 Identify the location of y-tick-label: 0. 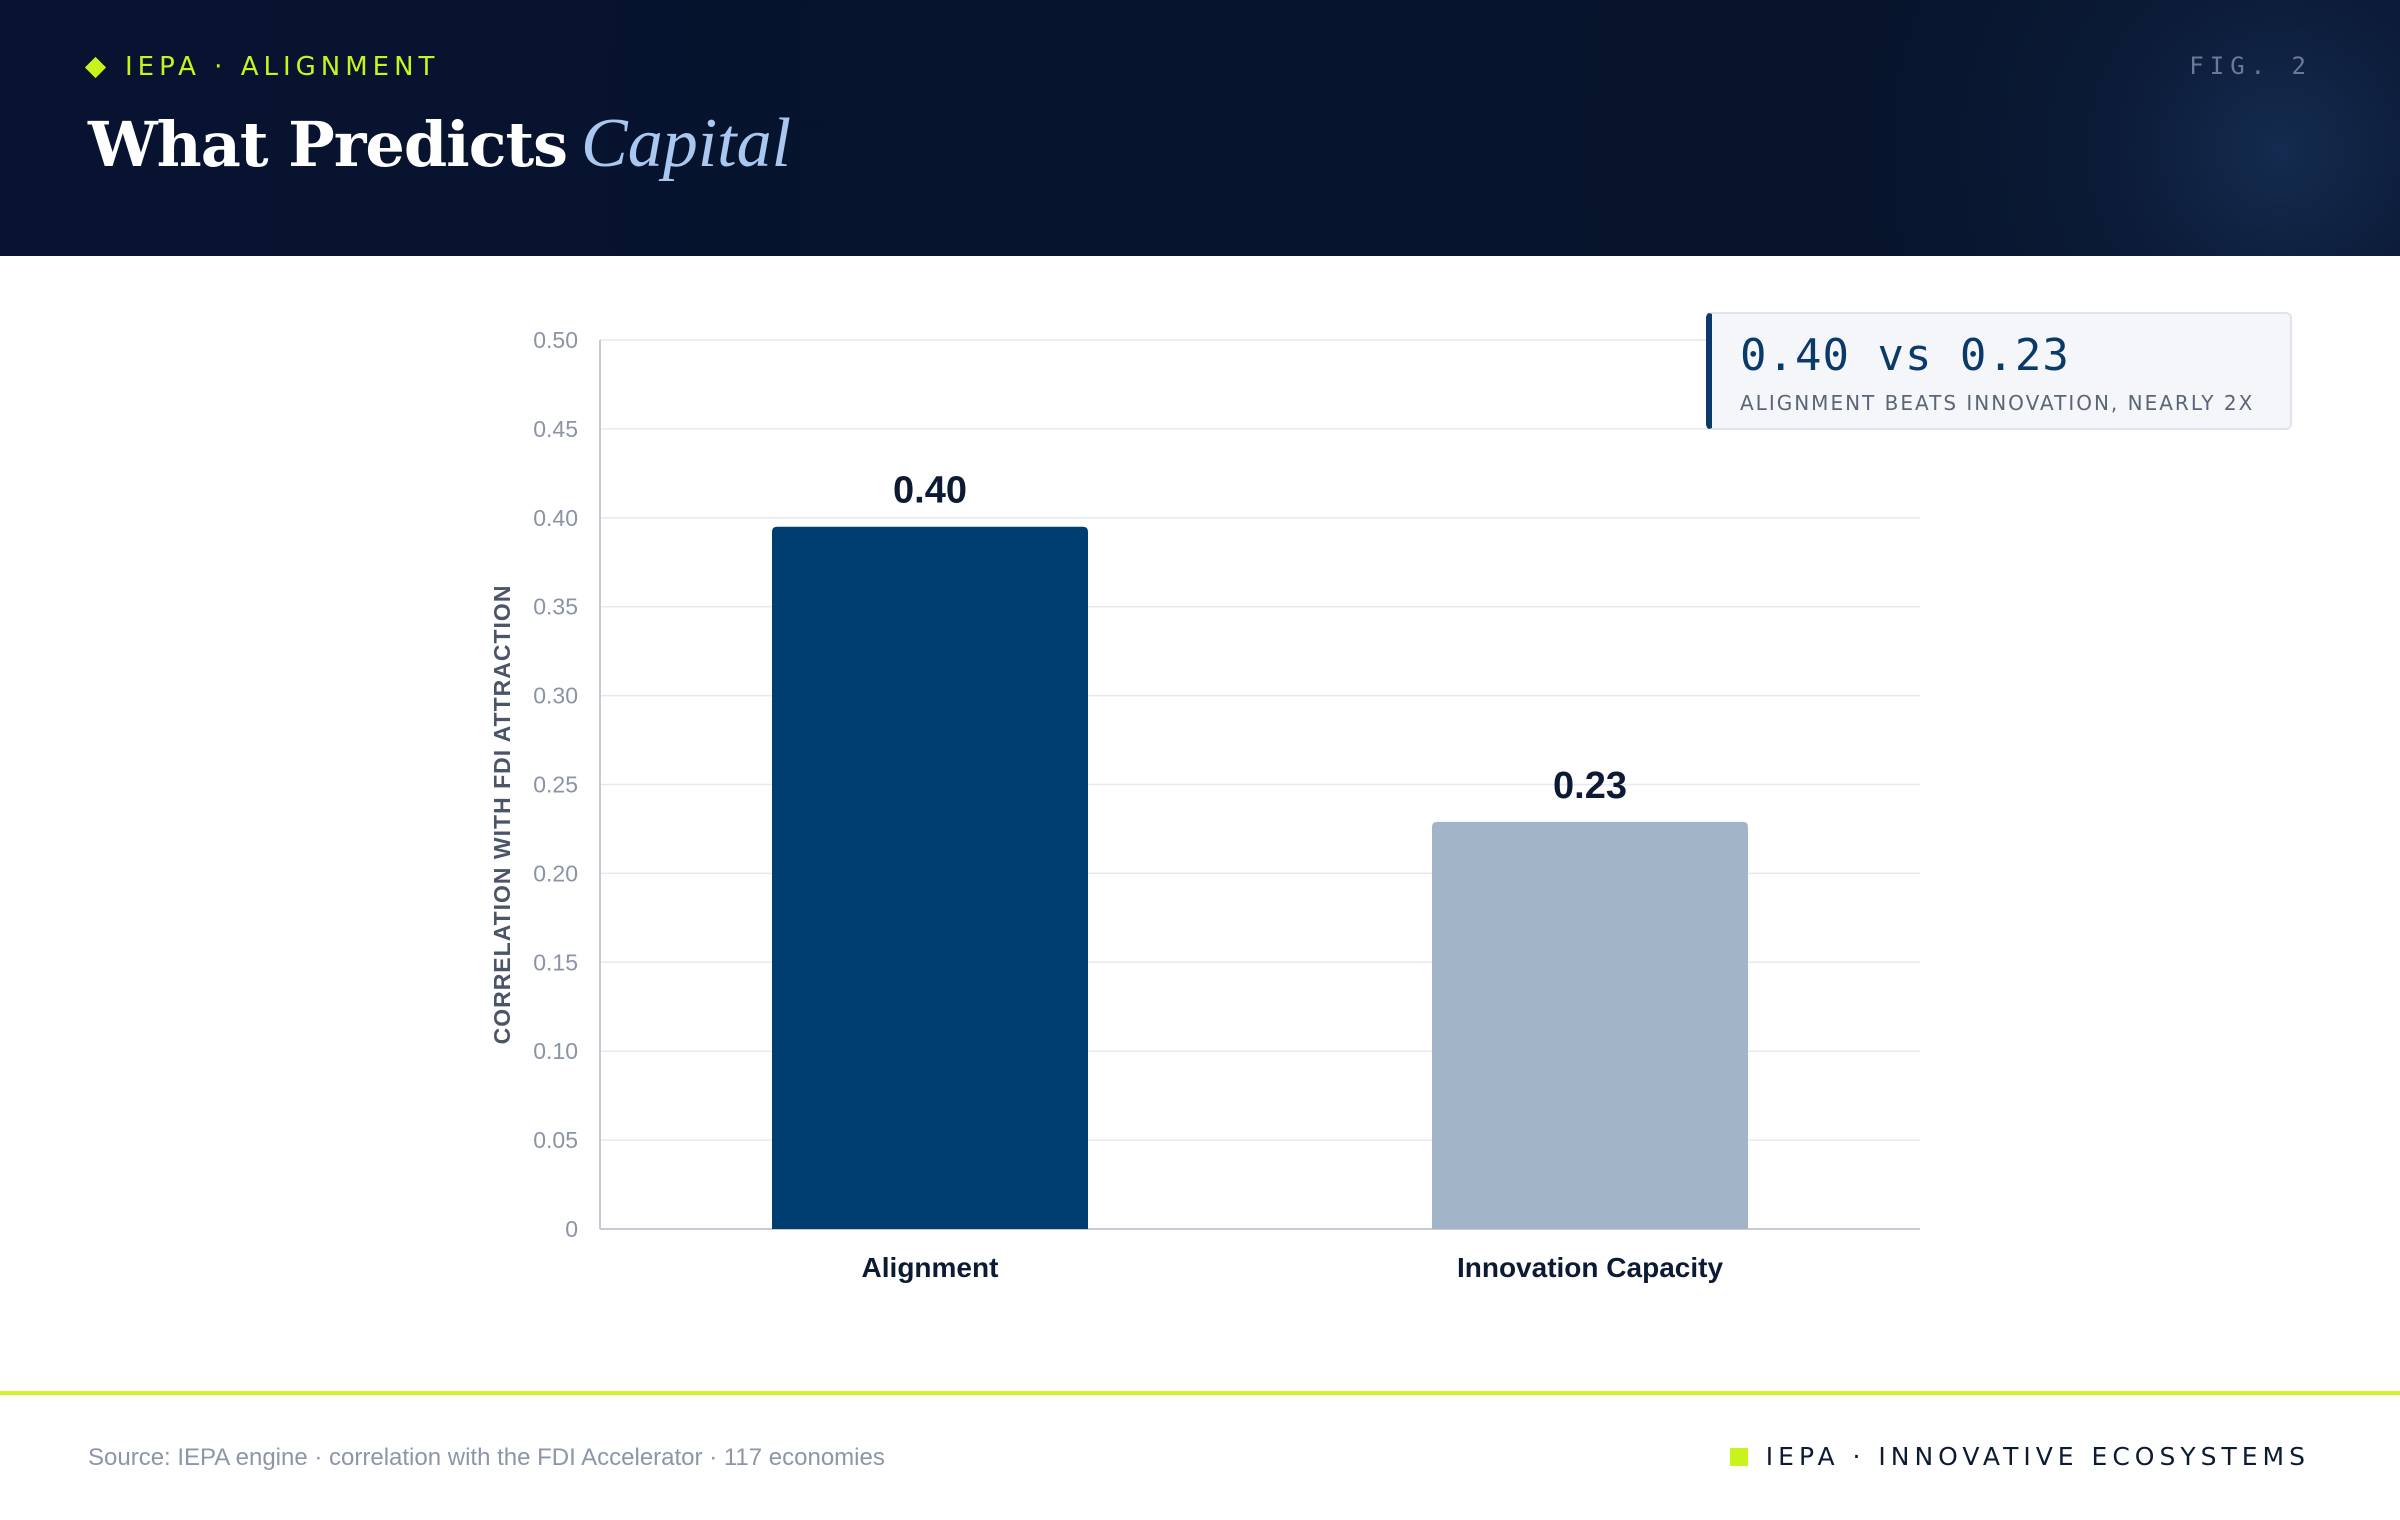
(571, 1229).